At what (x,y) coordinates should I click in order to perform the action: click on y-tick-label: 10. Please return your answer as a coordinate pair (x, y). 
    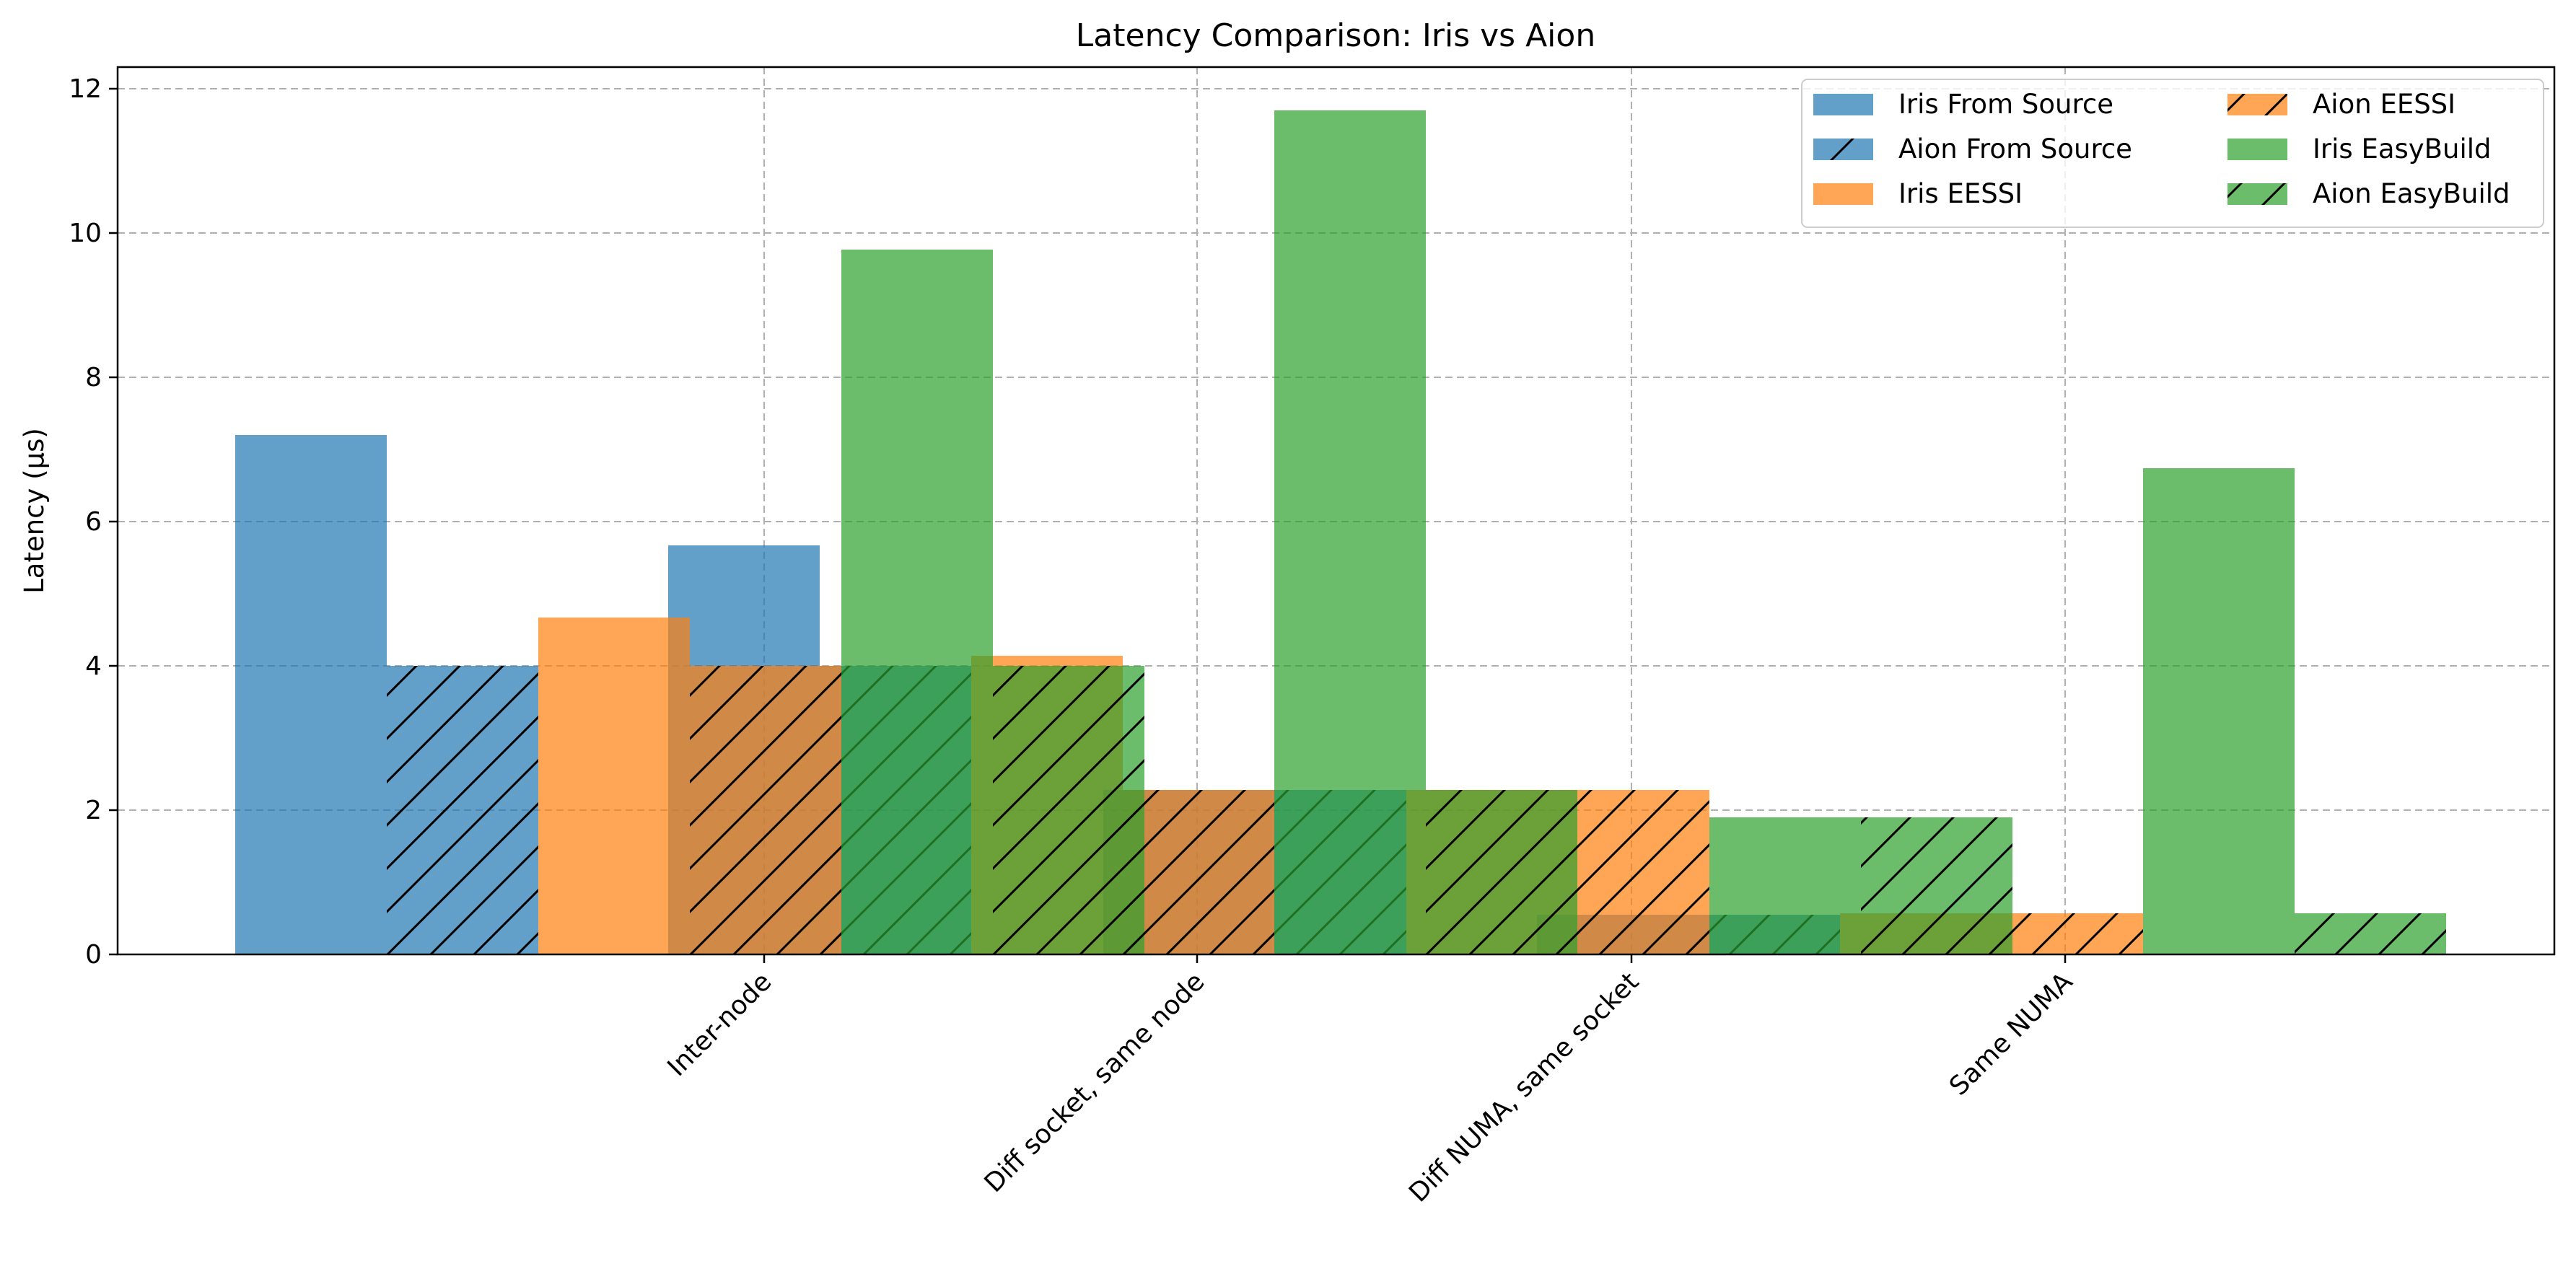
    Looking at the image, I should click on (85, 234).